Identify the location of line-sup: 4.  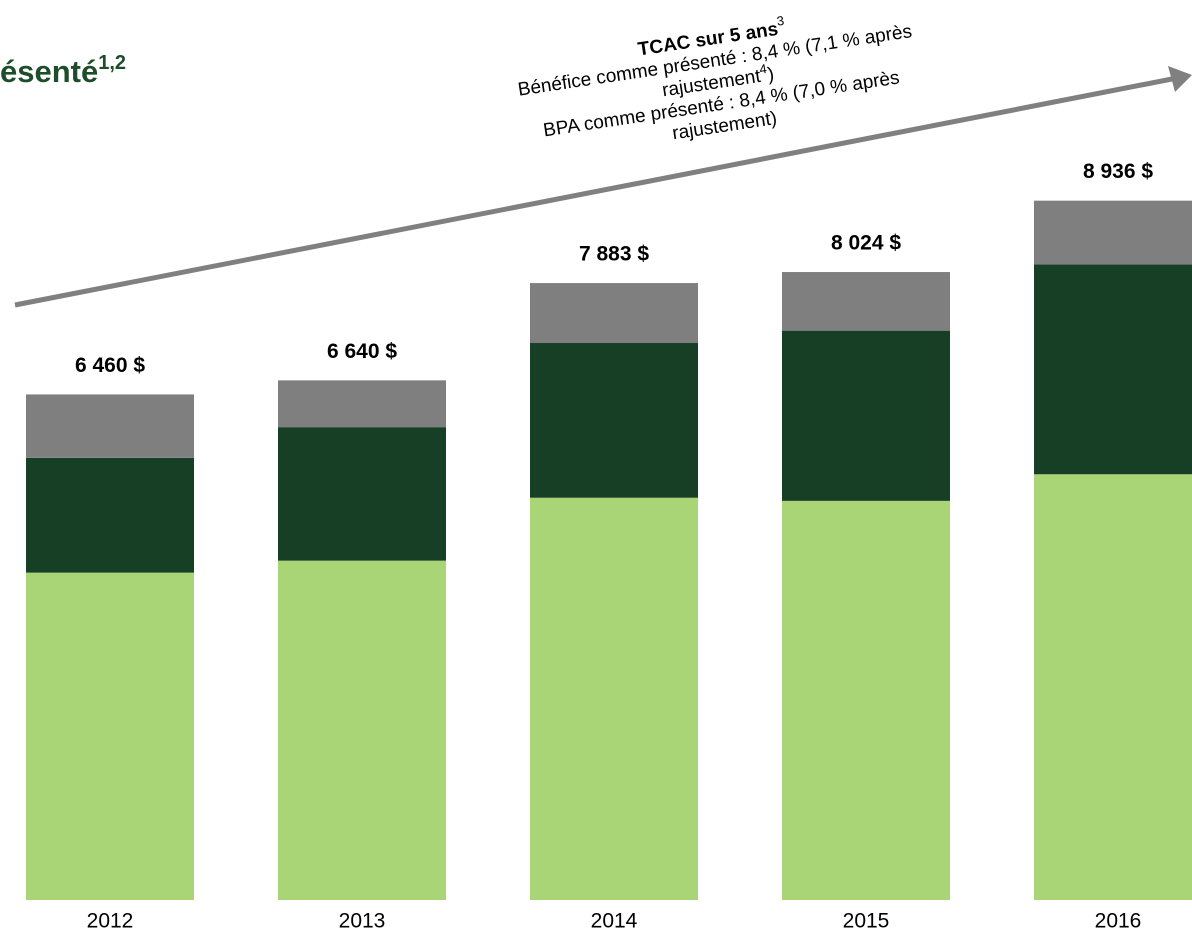
(762, 69).